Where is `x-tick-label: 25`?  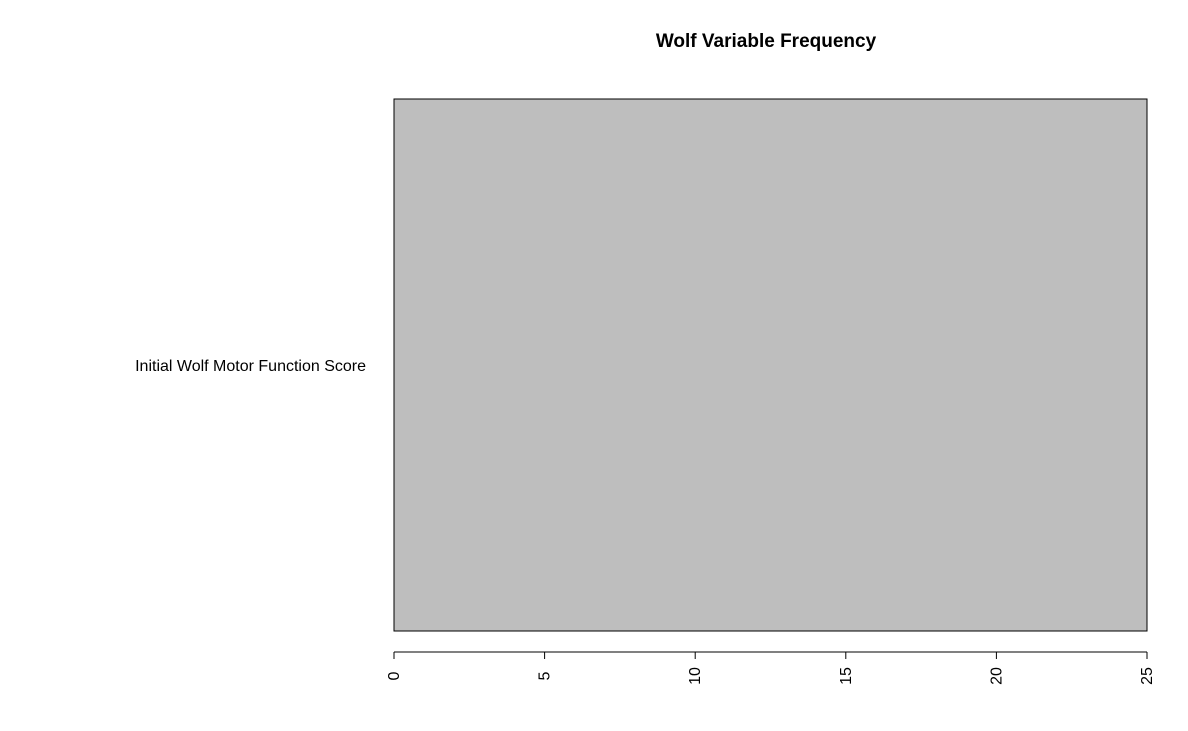 x-tick-label: 25 is located at coordinates (1147, 676).